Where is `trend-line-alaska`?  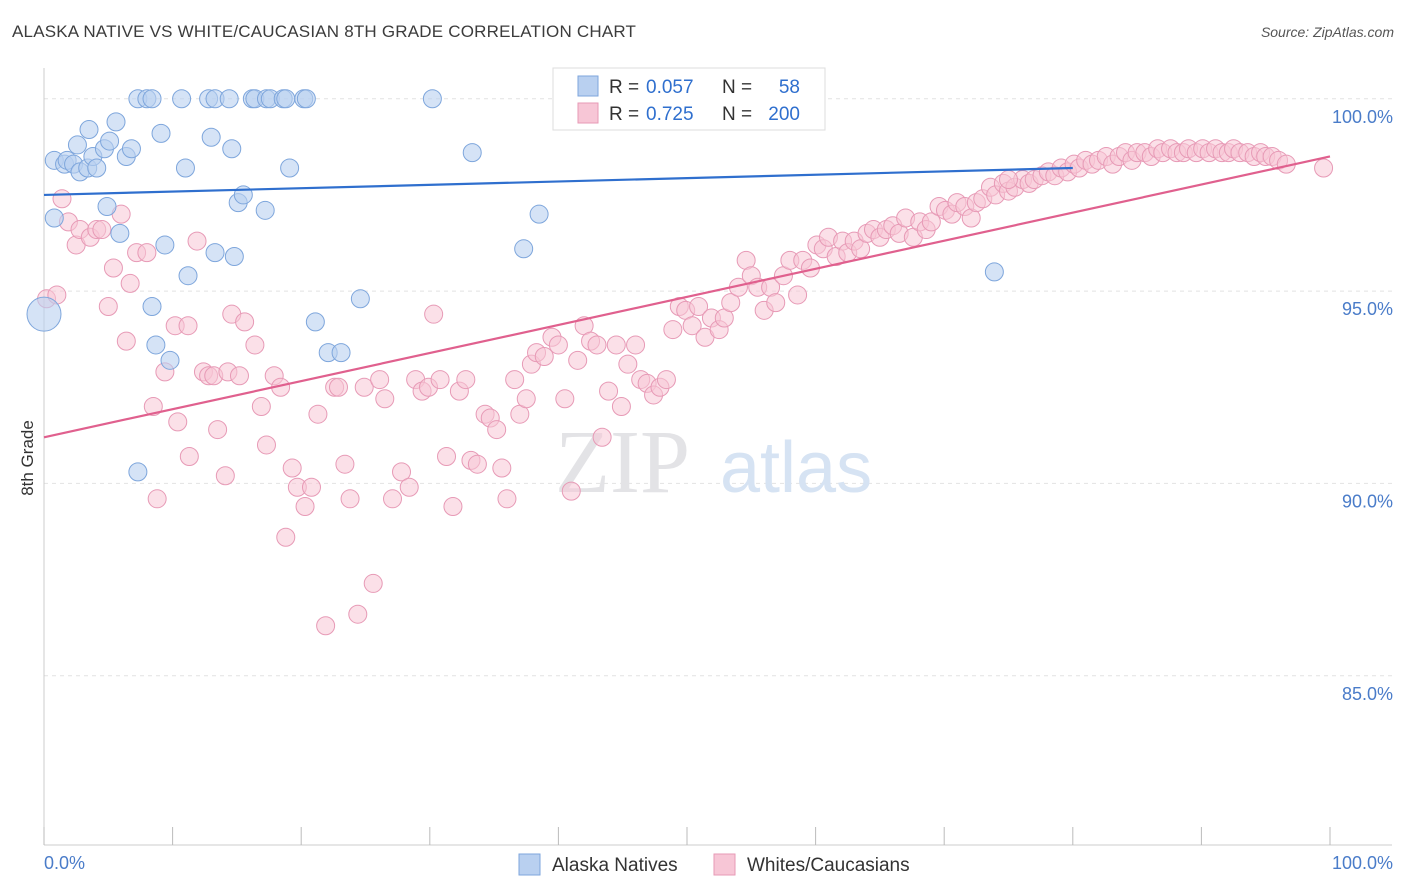
trend-line-alaska is located at coordinates (558, 181).